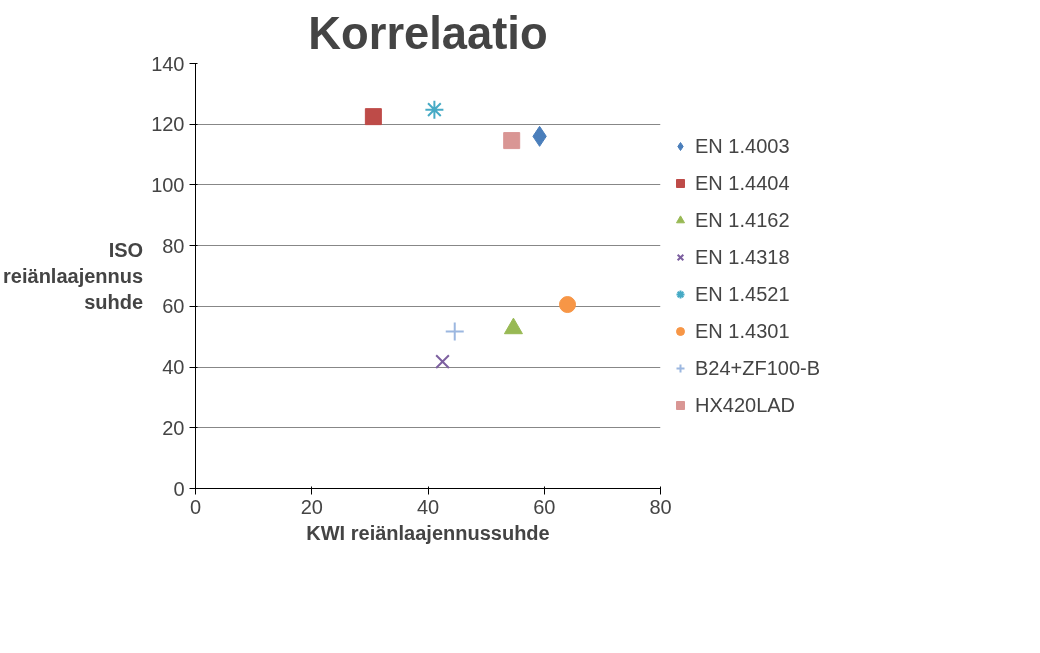 This screenshot has width=1040, height=653. I want to click on legend-label: B24+ZF100-B, so click(758, 368).